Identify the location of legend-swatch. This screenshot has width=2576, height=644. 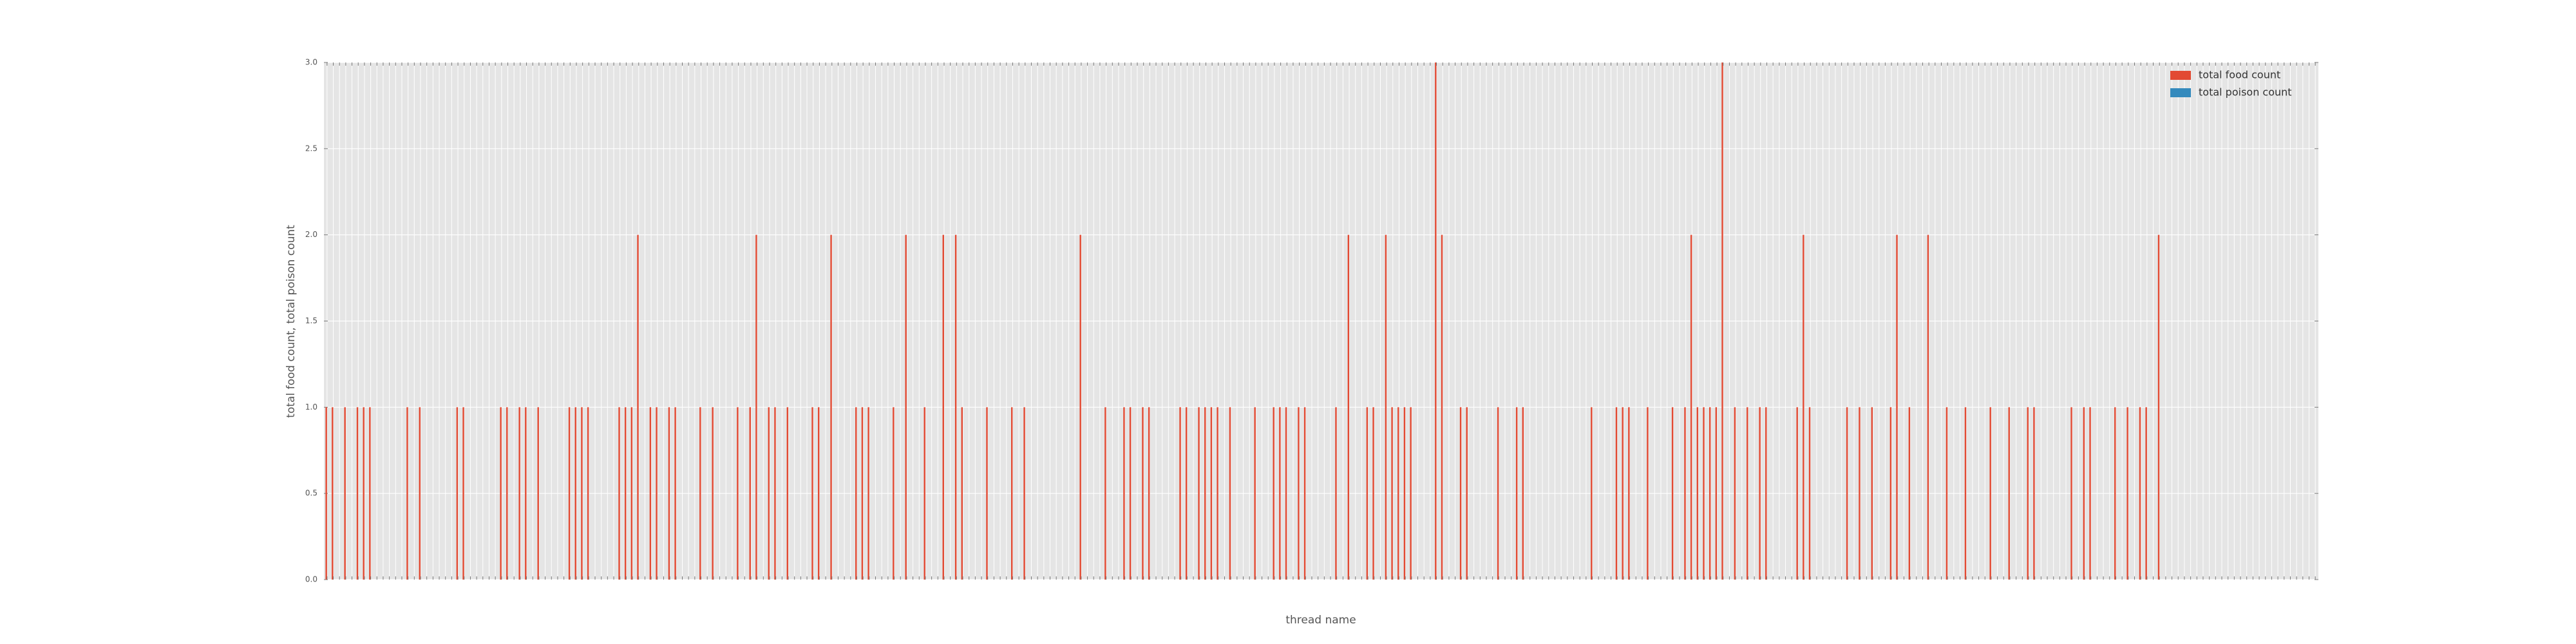
(2180, 92).